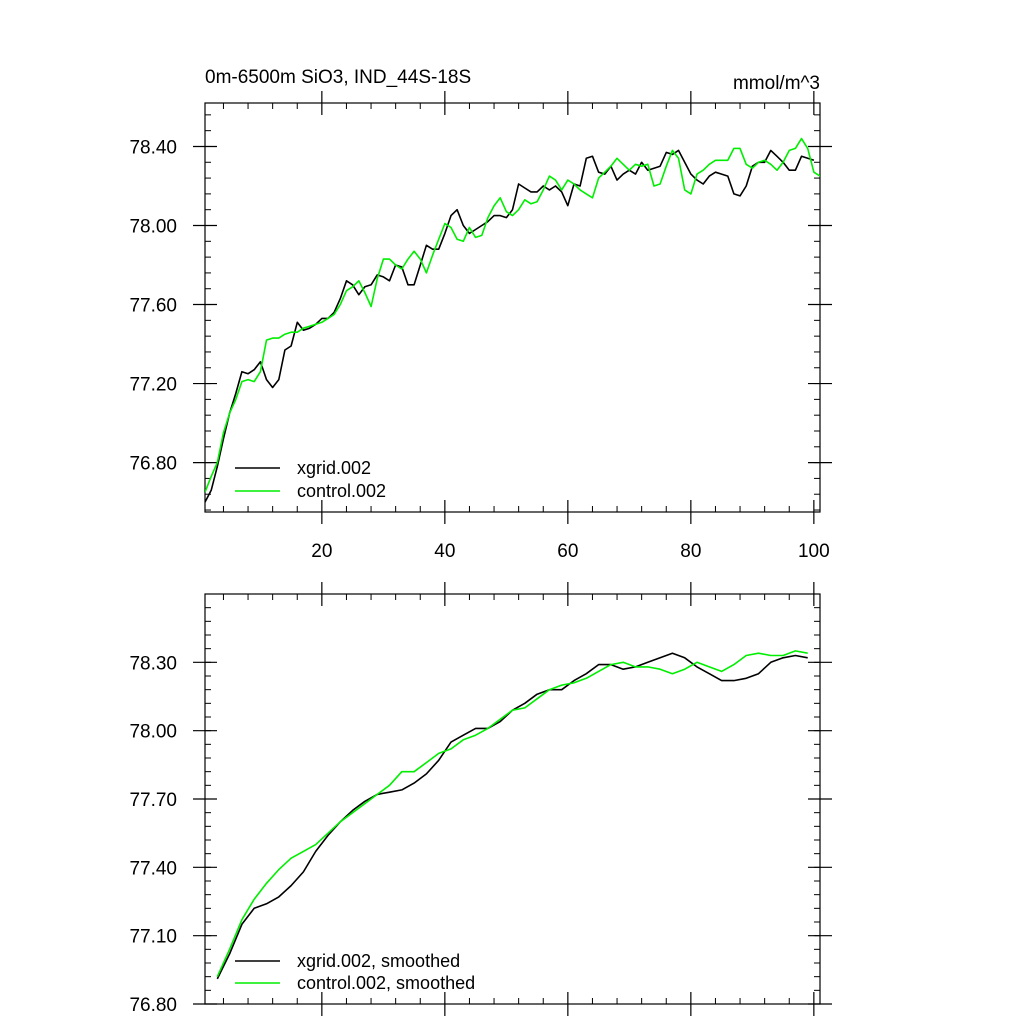 The image size is (1024, 1024). What do you see at coordinates (444, 551) in the screenshot?
I see `x-tick-label: 40` at bounding box center [444, 551].